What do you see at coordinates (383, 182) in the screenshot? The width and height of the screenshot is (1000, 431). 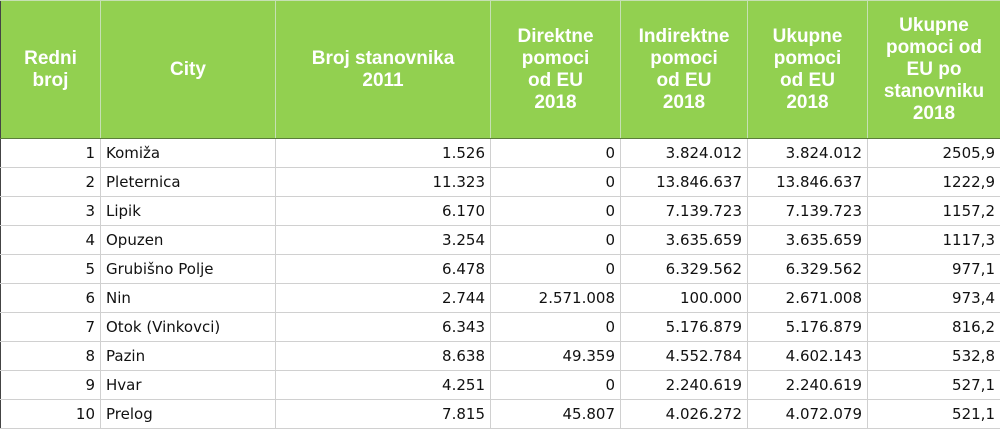 I see `cell-population: 11.323` at bounding box center [383, 182].